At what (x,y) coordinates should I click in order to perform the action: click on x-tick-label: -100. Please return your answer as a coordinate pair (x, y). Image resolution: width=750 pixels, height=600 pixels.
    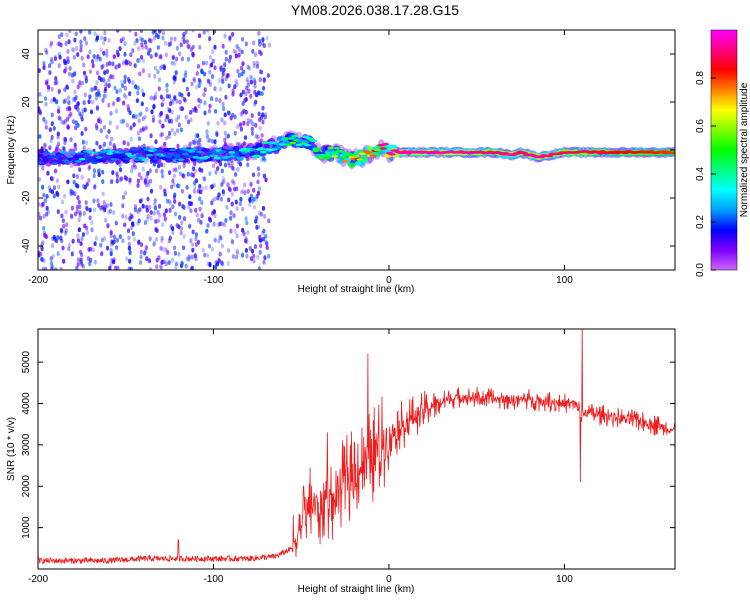
    Looking at the image, I should click on (213, 579).